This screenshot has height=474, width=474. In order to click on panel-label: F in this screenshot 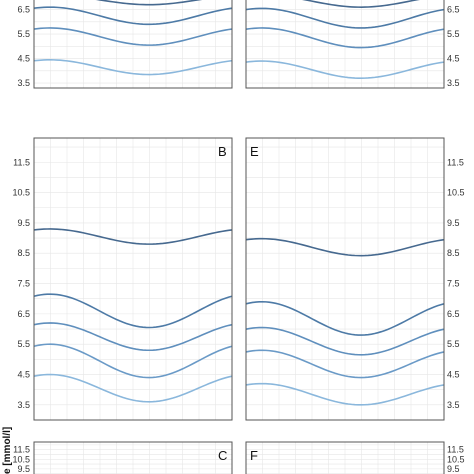, I will do `click(254, 455)`.